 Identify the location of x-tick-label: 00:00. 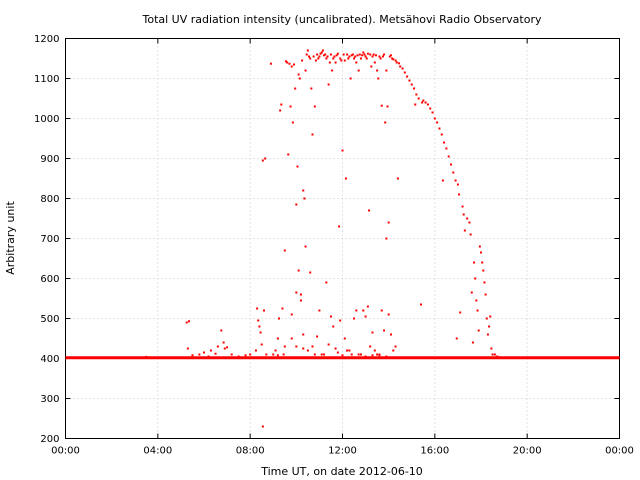
(65, 451).